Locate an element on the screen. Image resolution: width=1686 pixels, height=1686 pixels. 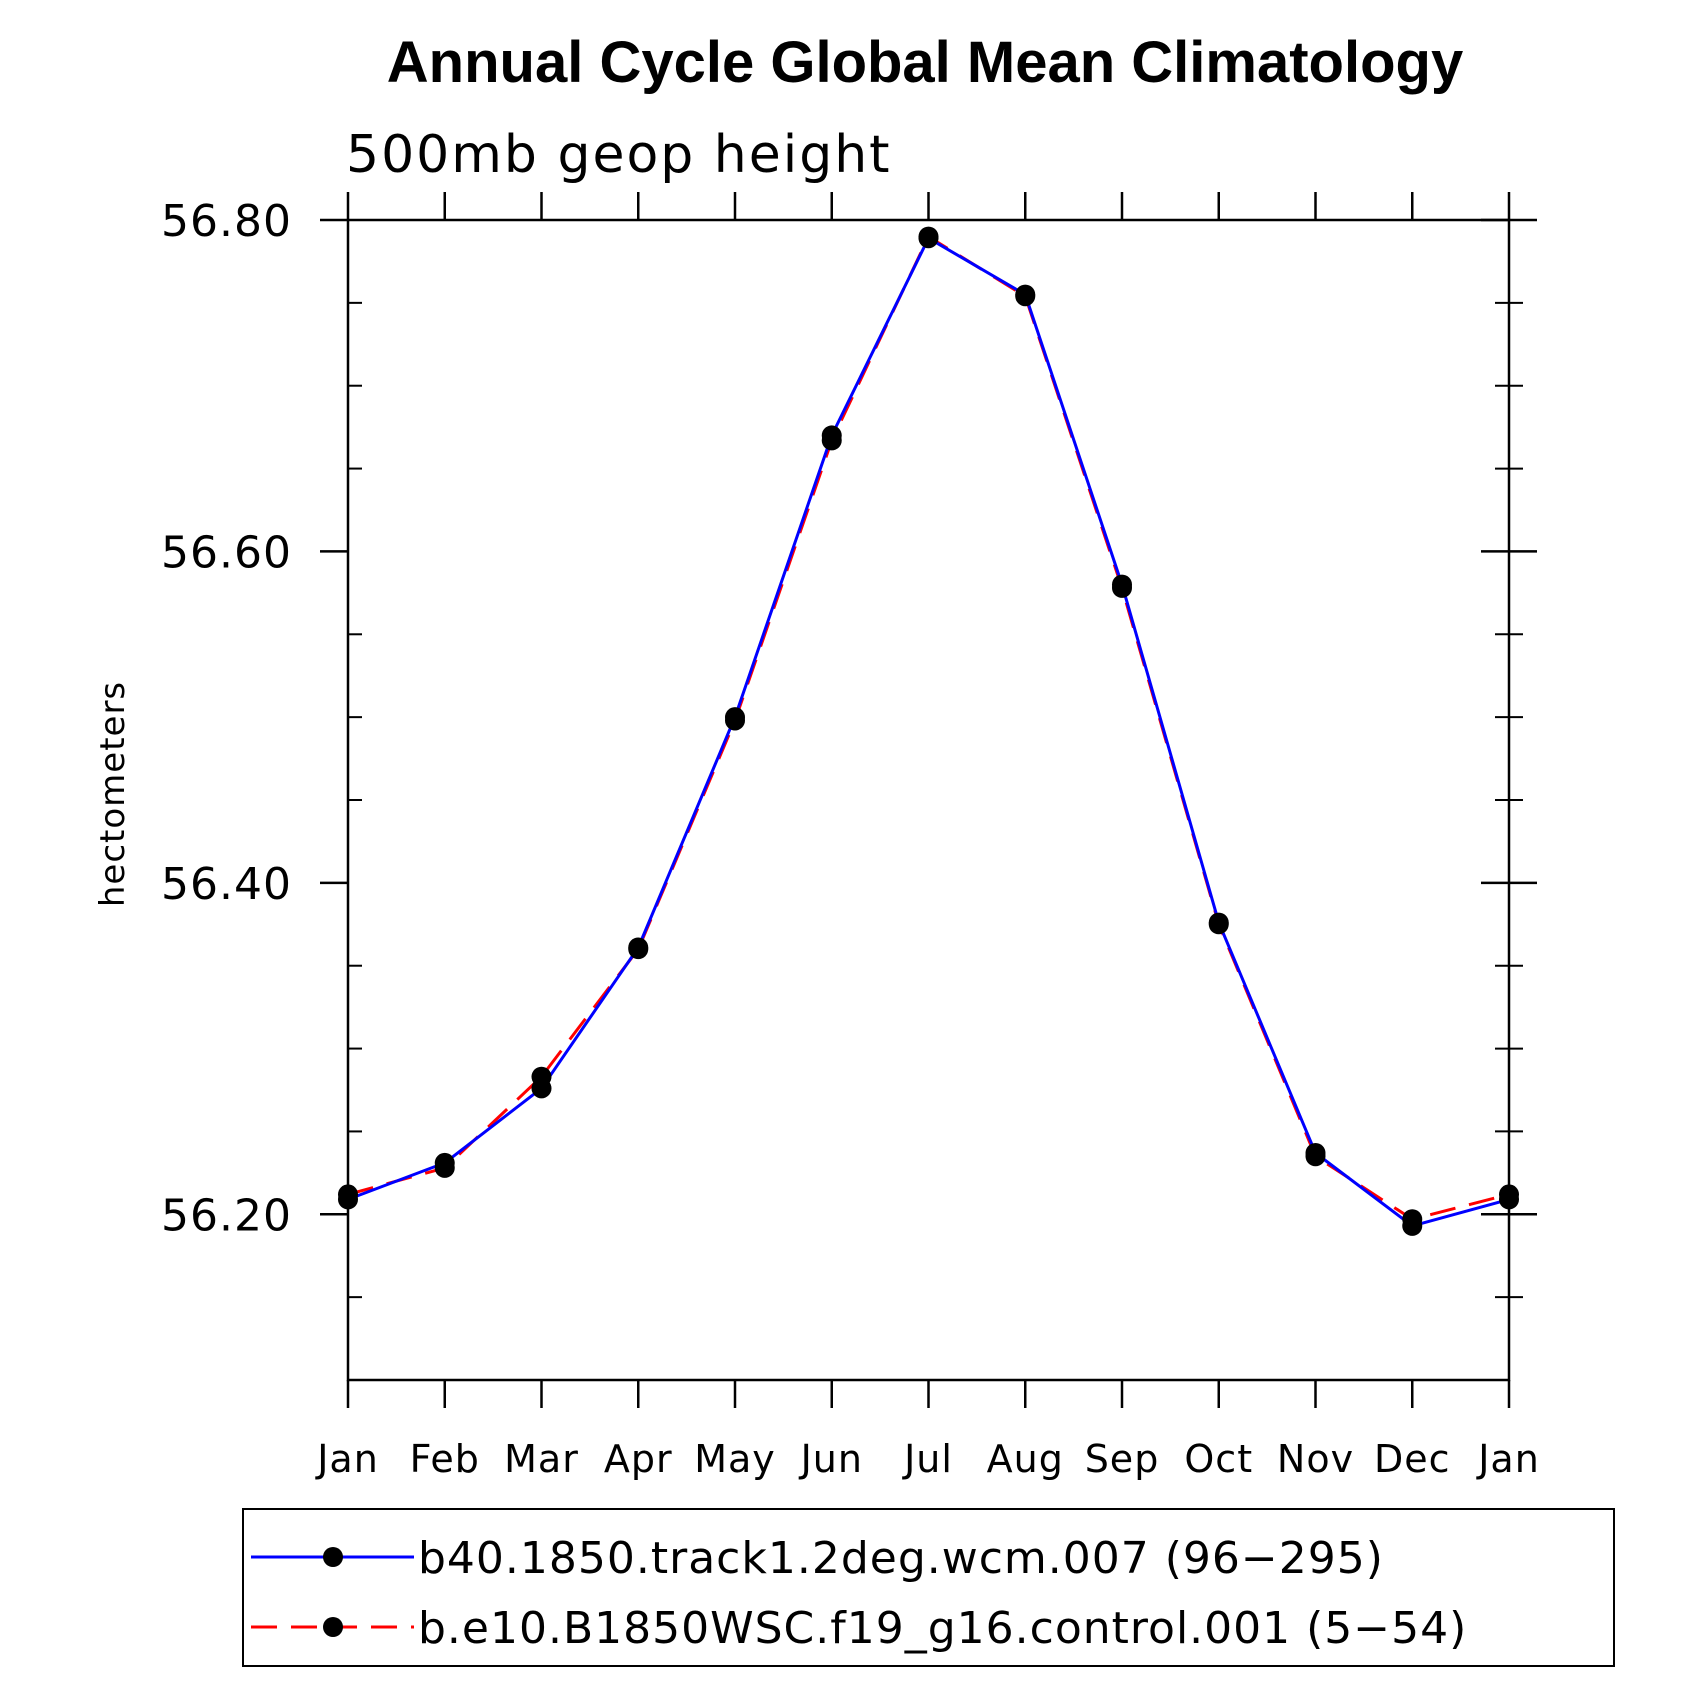
x-tick-label: May is located at coordinates (735, 1459).